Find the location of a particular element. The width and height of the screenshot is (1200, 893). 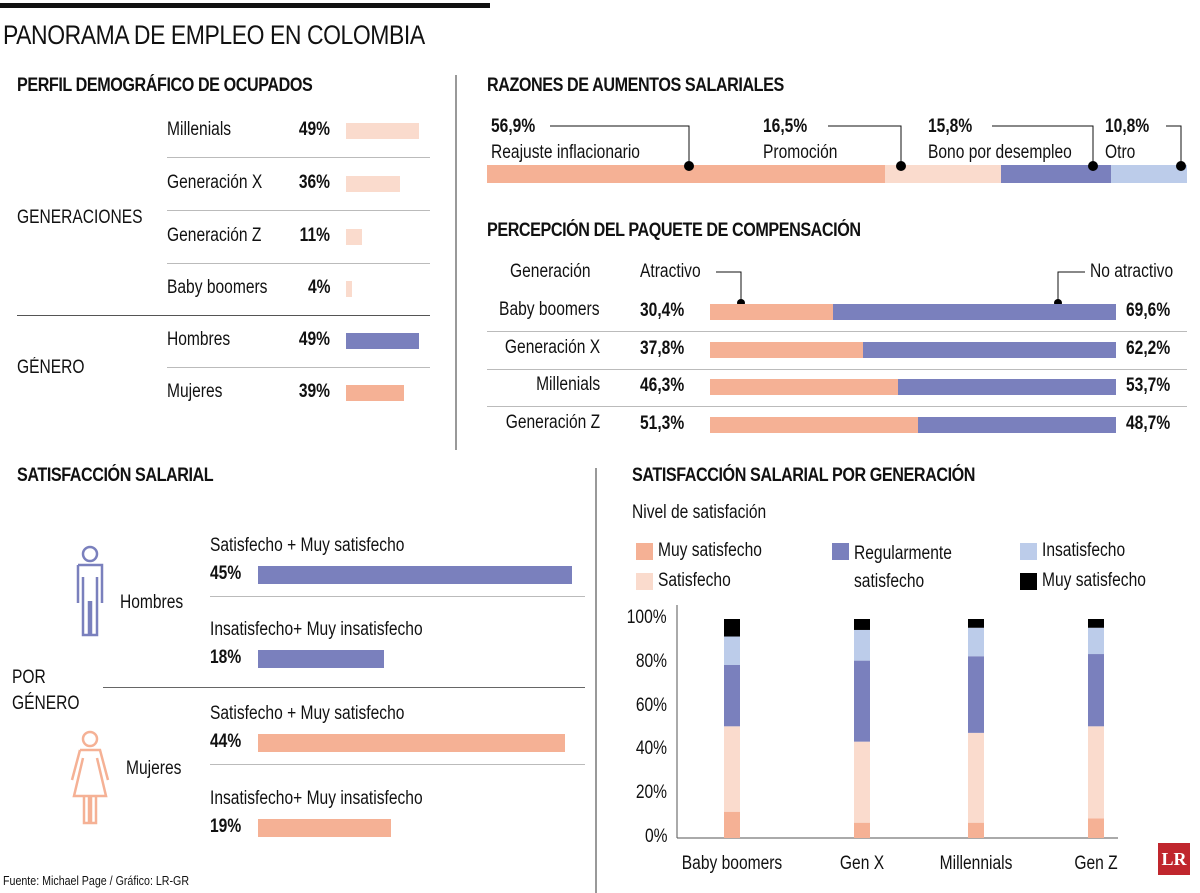

percepcion-gen: Baby boomers is located at coordinates (549, 309).